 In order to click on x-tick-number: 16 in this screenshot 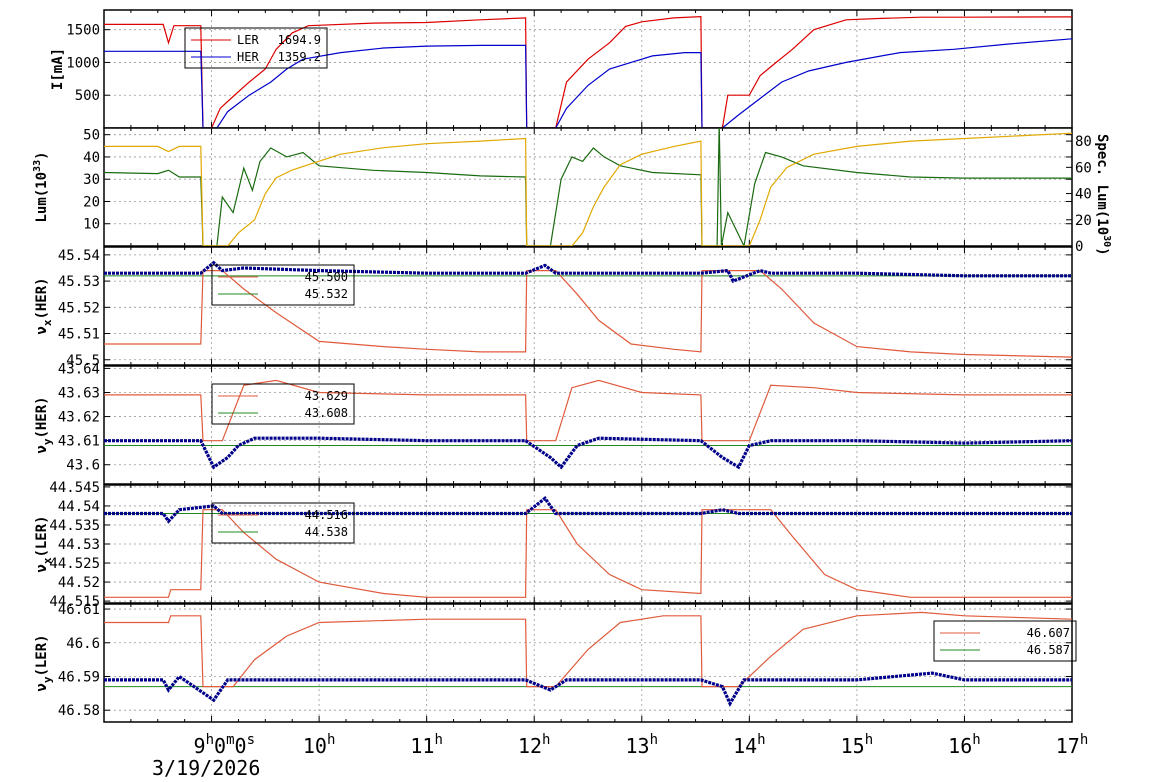, I will do `click(960, 746)`.